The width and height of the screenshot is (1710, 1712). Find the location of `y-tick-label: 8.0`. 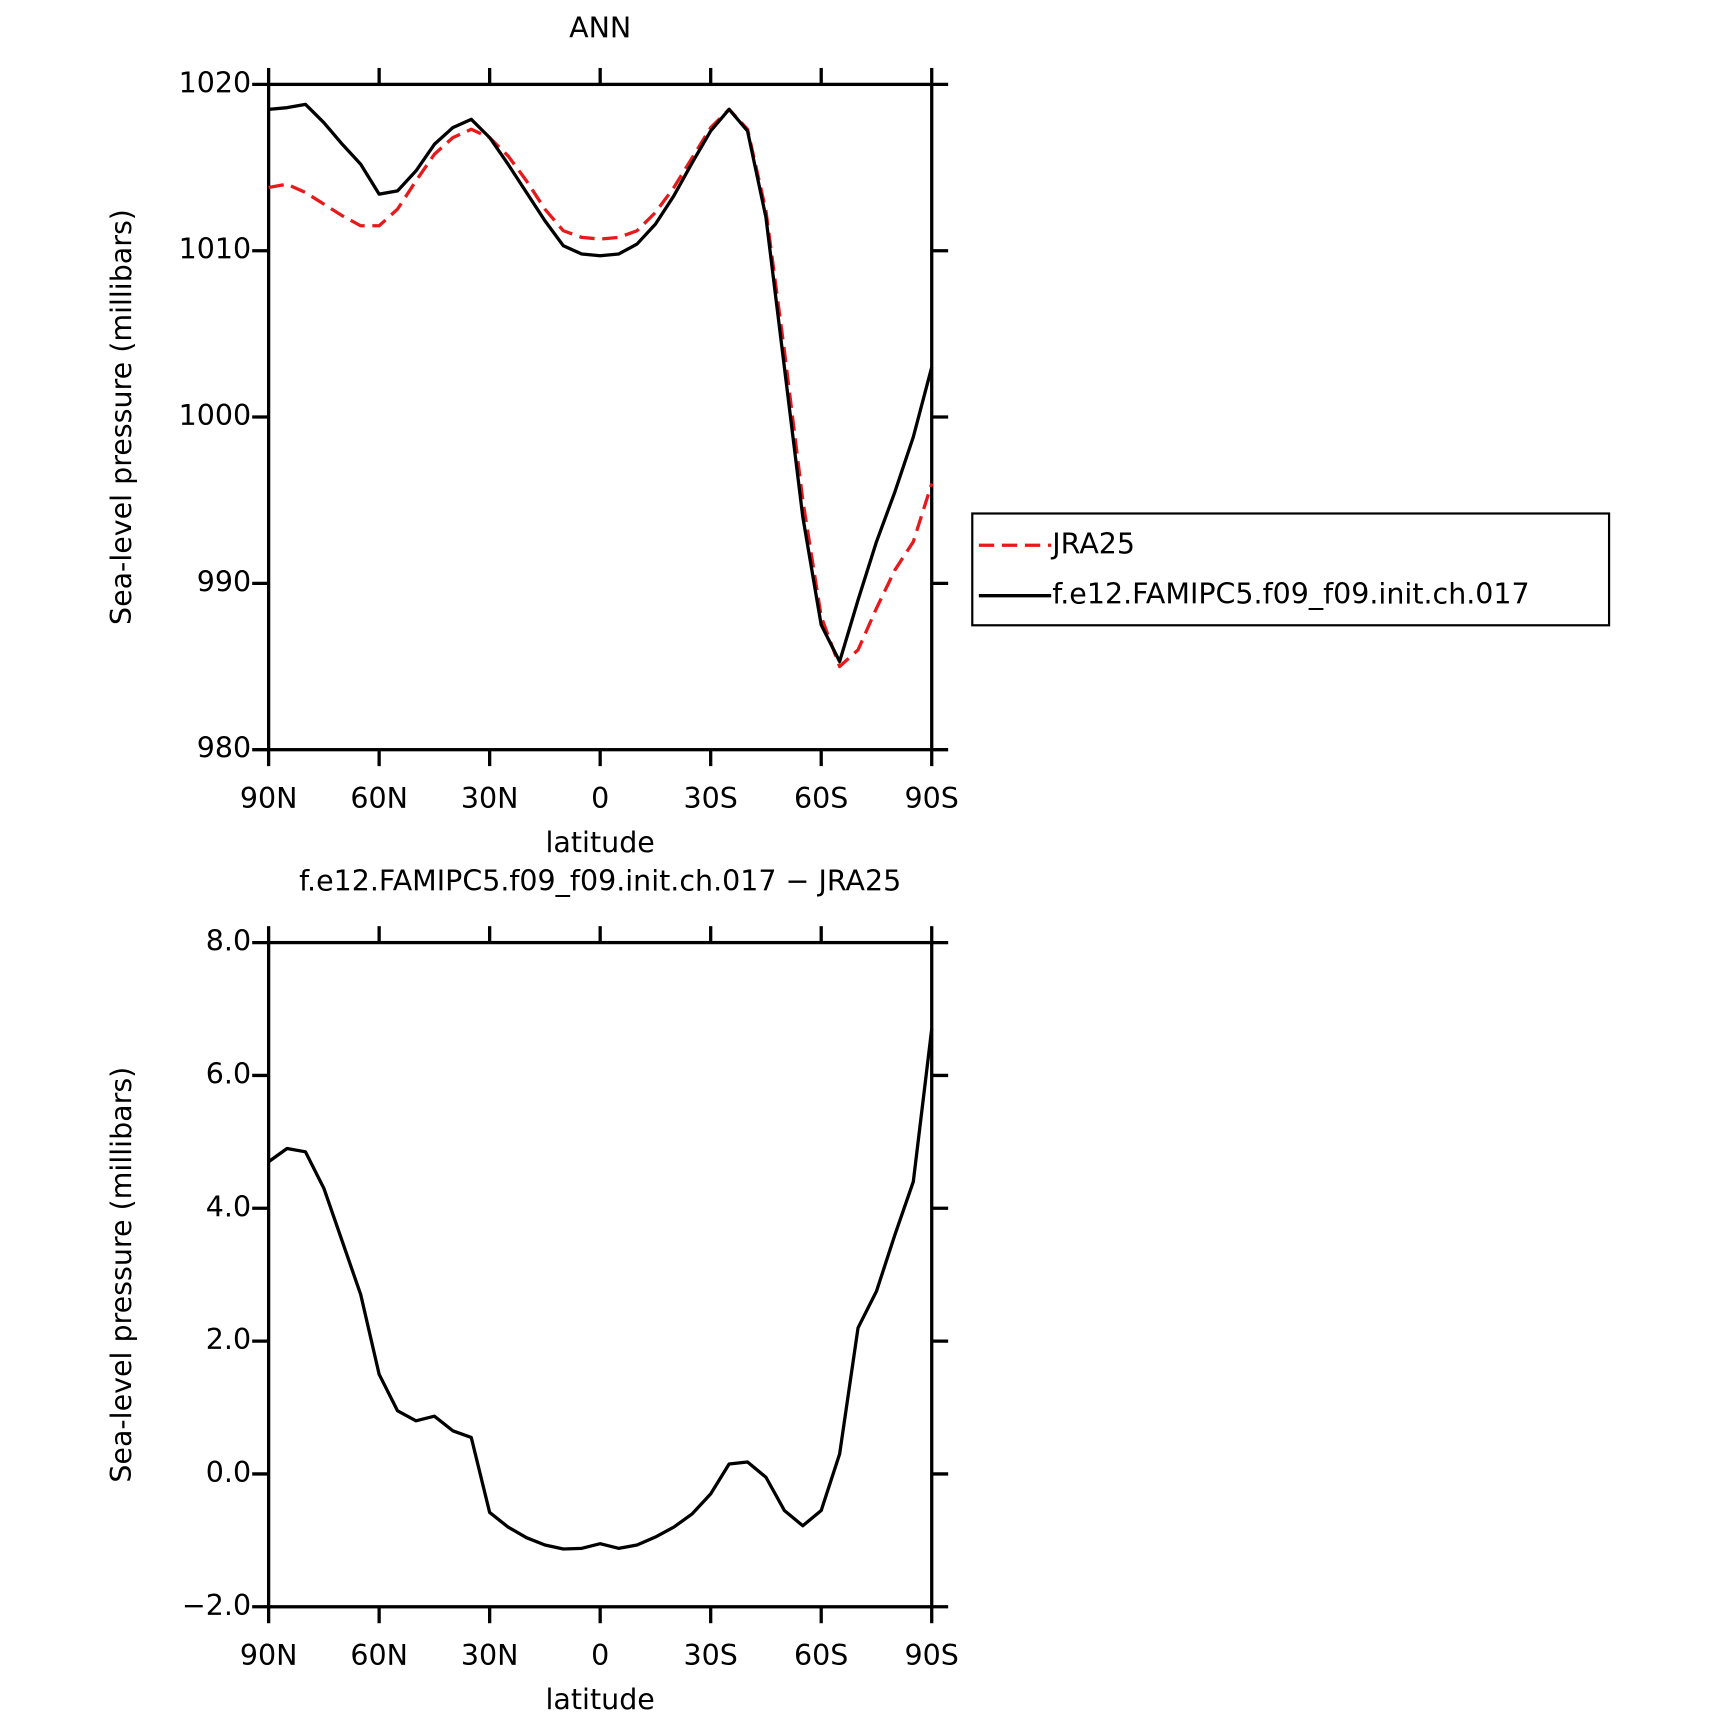

y-tick-label: 8.0 is located at coordinates (228, 941).